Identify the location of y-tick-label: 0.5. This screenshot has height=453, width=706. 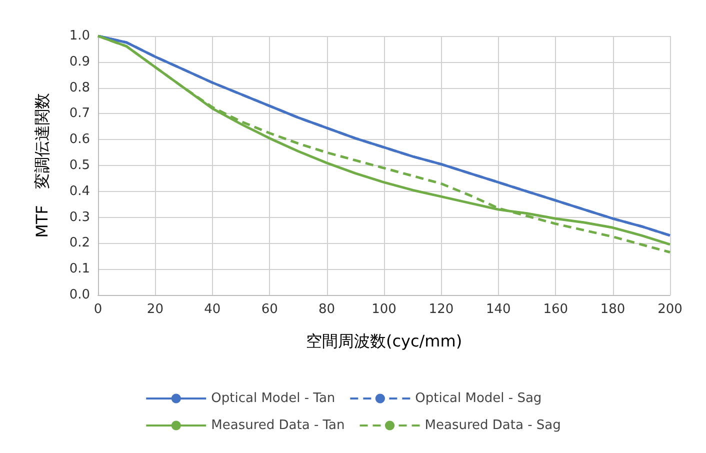
(79, 165).